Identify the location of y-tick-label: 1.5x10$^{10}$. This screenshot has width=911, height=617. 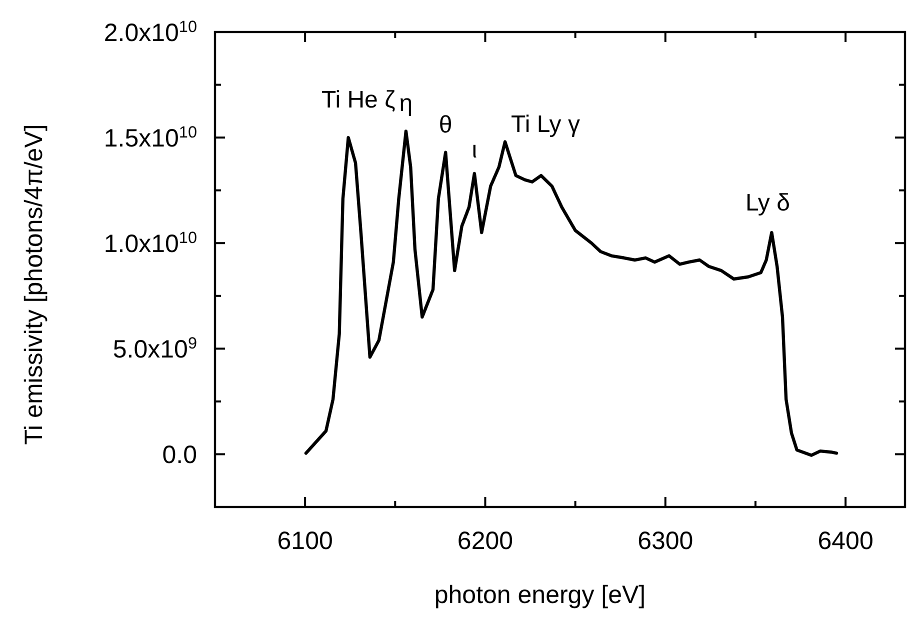
(150, 138).